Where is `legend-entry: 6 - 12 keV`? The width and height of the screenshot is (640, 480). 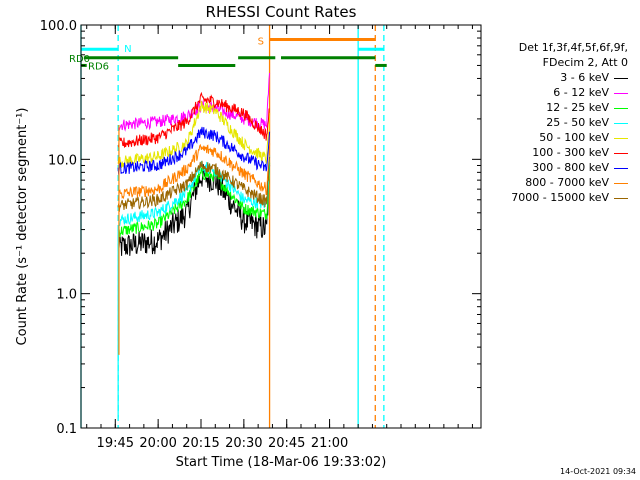 legend-entry: 6 - 12 keV is located at coordinates (569, 92).